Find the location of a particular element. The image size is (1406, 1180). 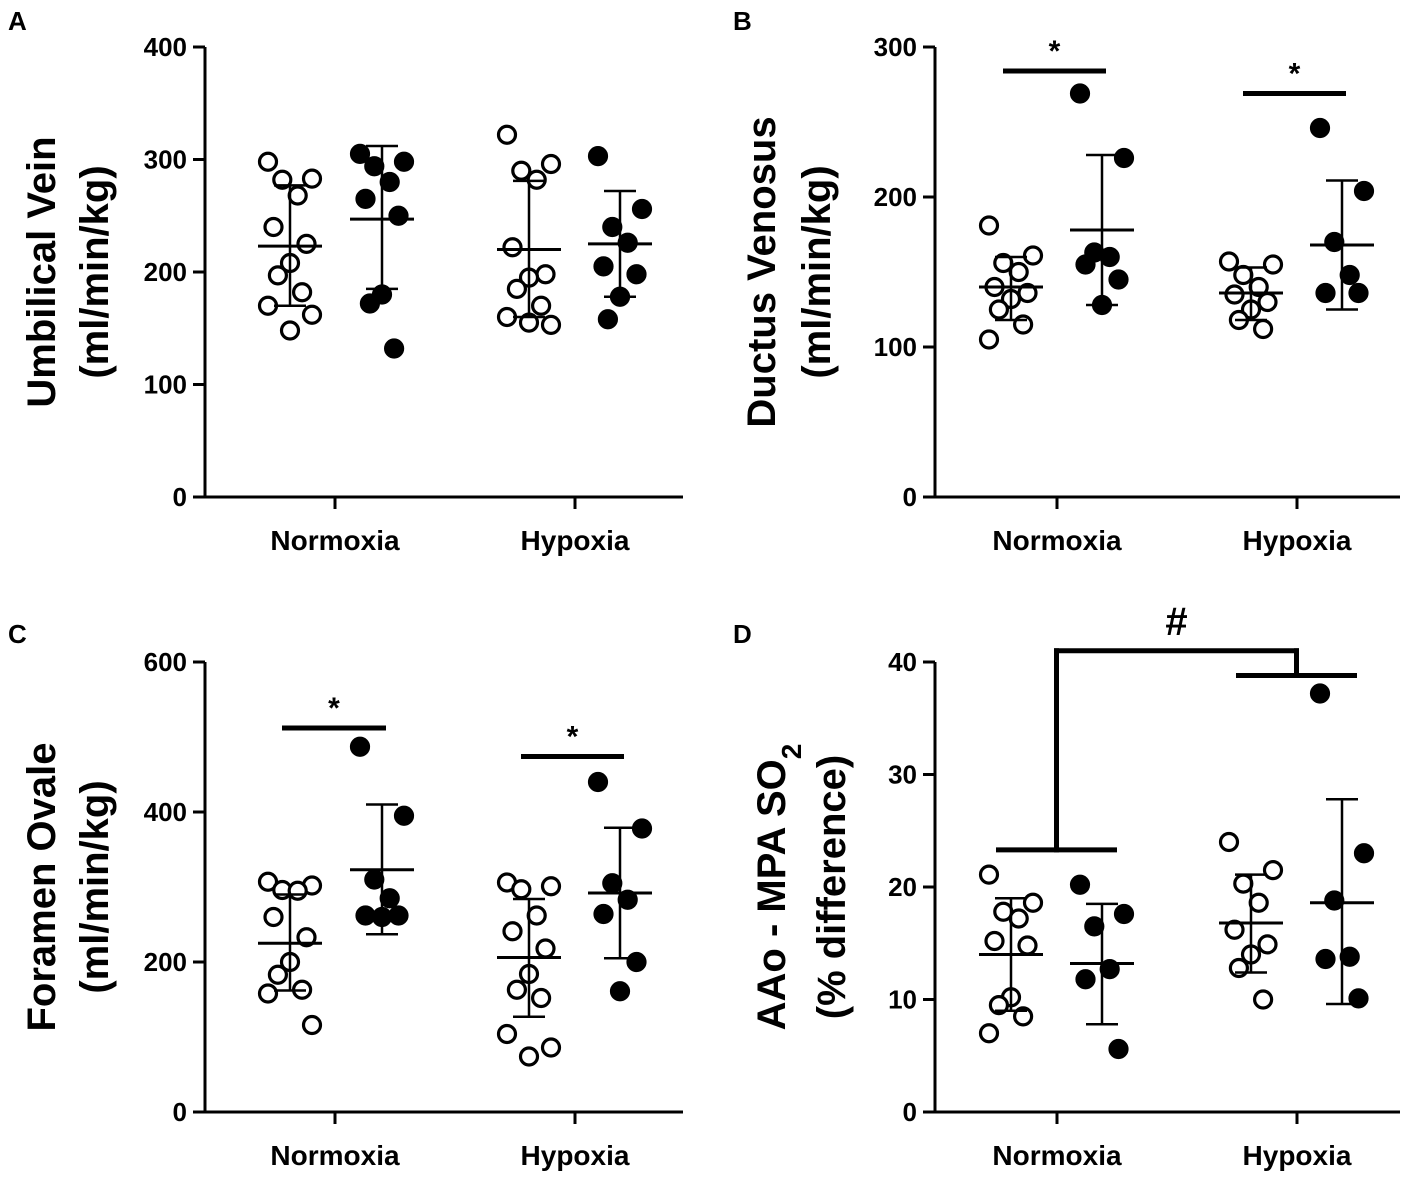

y-axis-label-units: (ml/min/kg) is located at coordinates (95, 886).